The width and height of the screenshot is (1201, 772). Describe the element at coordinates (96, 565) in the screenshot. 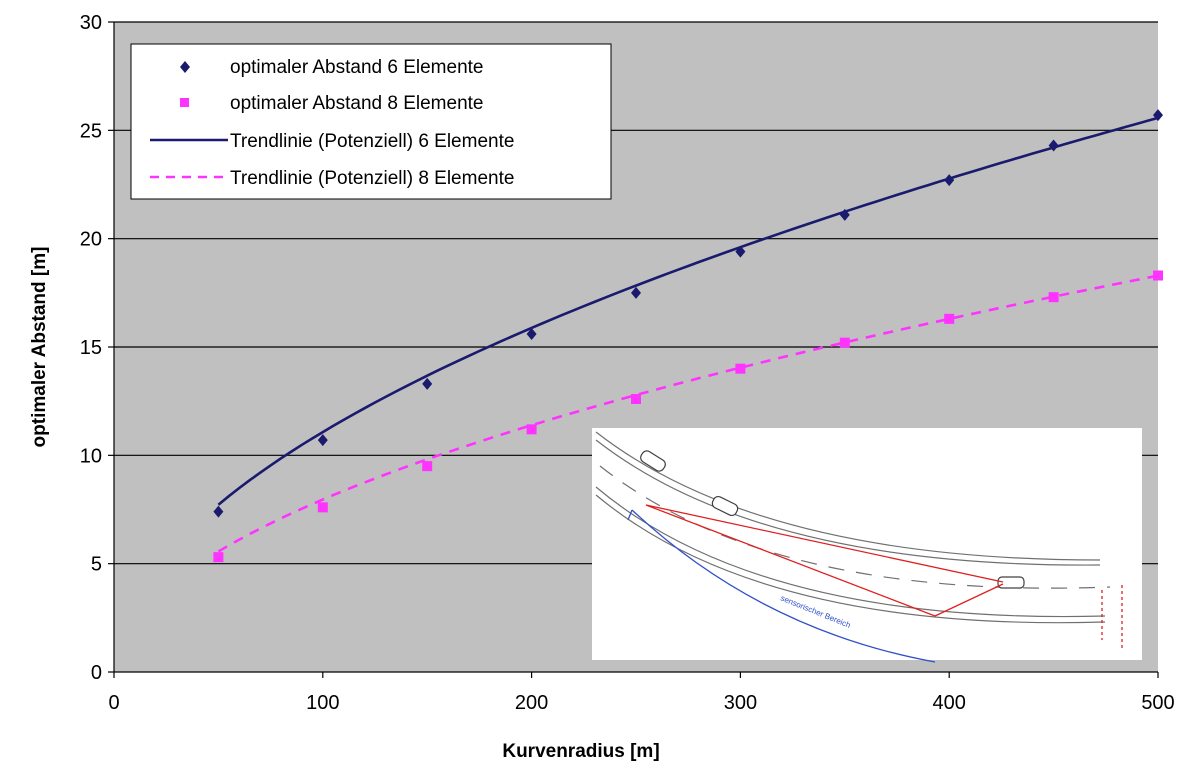

I see `y-tick-label: 5` at that location.